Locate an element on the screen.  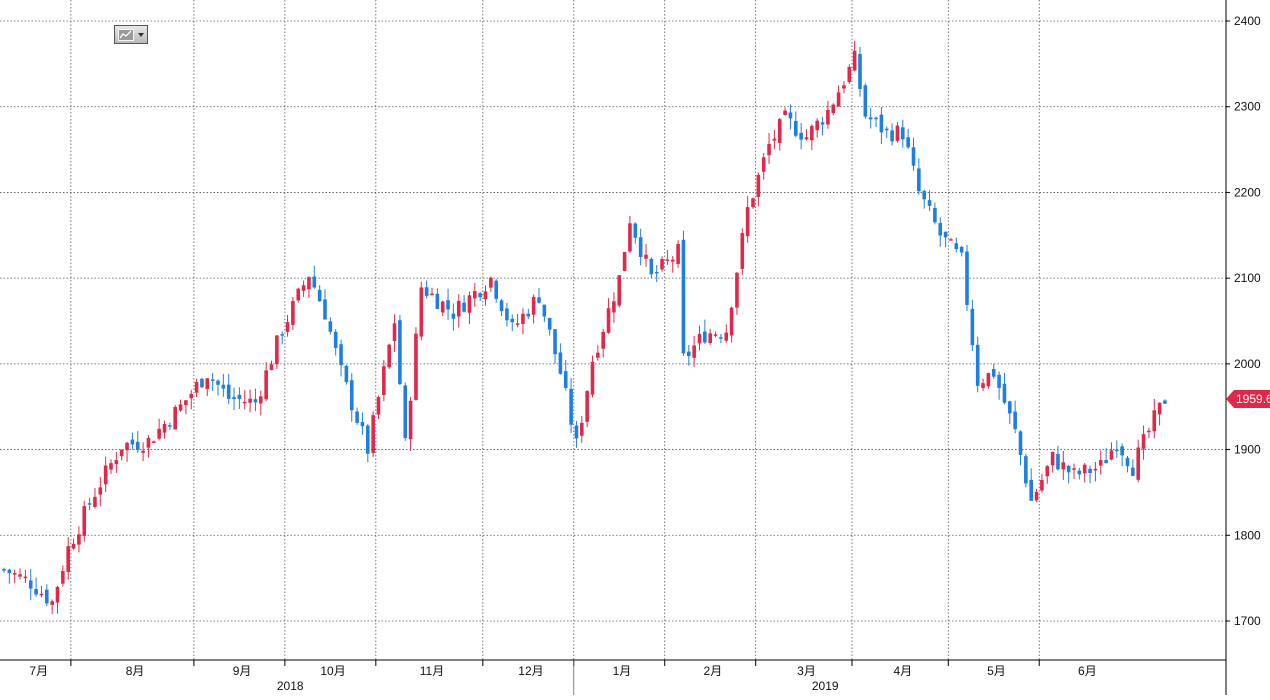
x-month-label: 5月 is located at coordinates (996, 671).